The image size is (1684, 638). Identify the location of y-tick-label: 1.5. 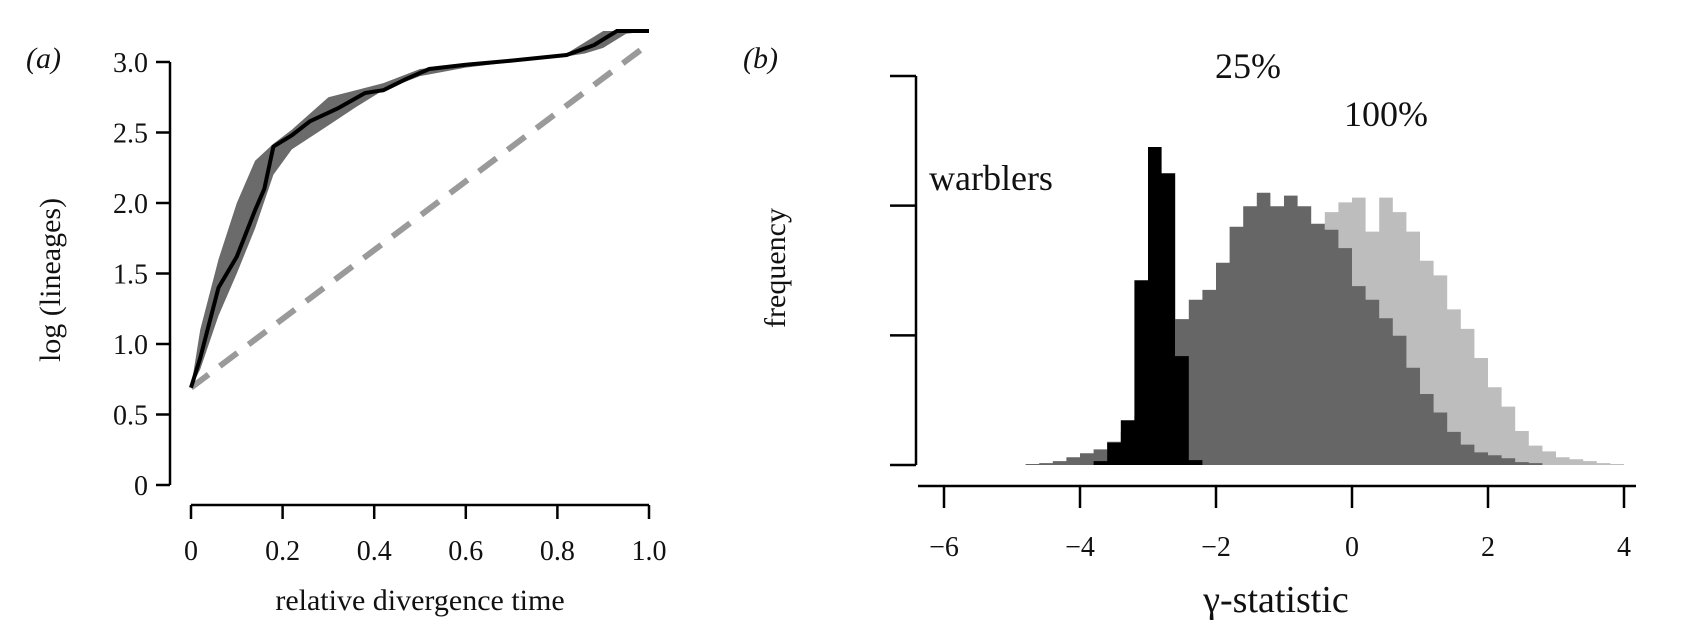
(130, 275).